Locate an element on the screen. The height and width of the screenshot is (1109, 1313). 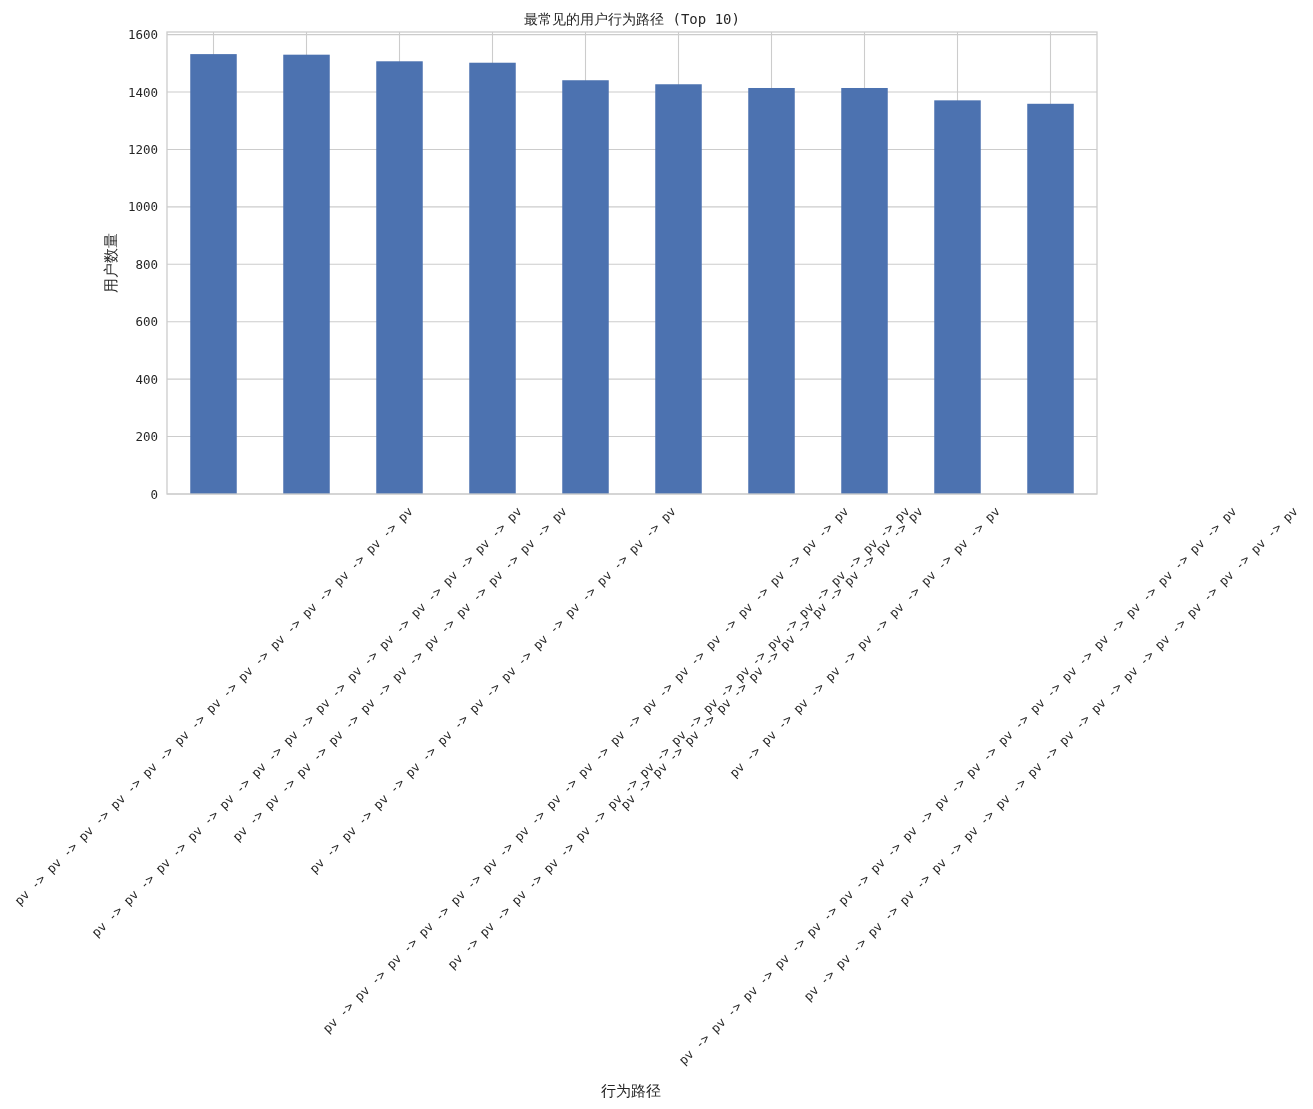
y-tick-label: 800 is located at coordinates (146, 264).